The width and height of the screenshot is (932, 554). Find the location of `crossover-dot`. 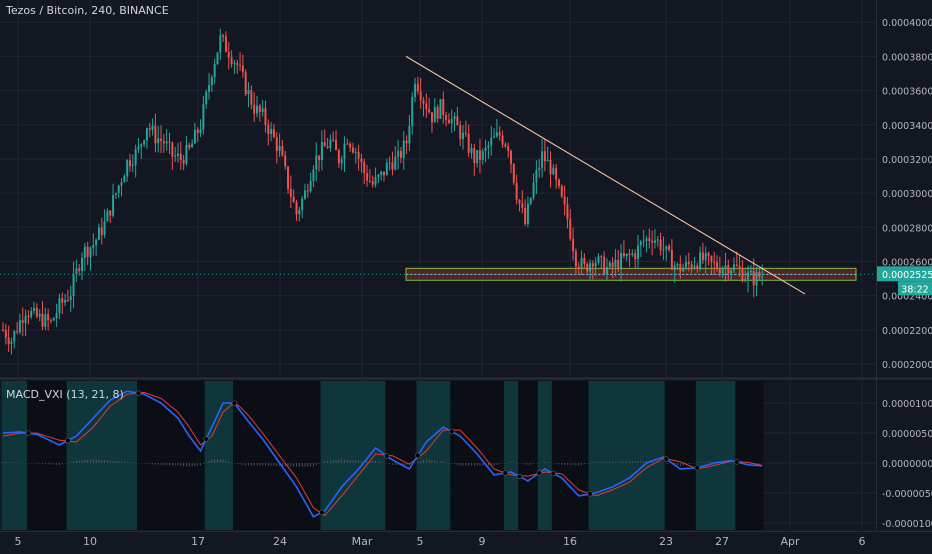

crossover-dot is located at coordinates (28, 433).